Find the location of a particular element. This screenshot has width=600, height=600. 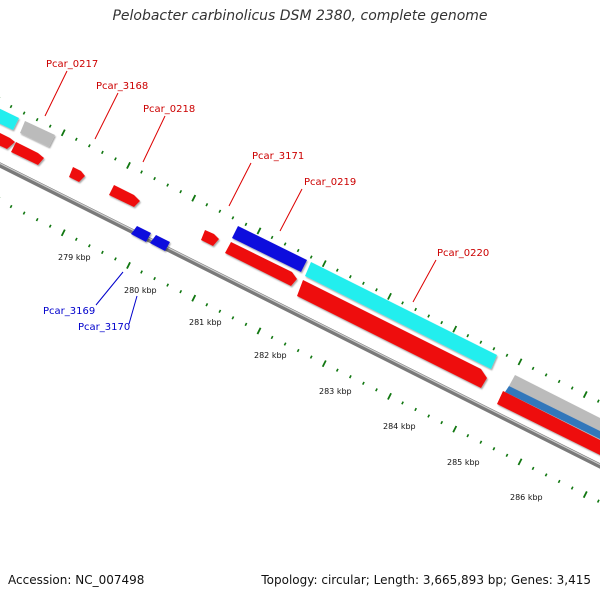

gene-label-pcar-0217: Pcar_0217 is located at coordinates (72, 64).